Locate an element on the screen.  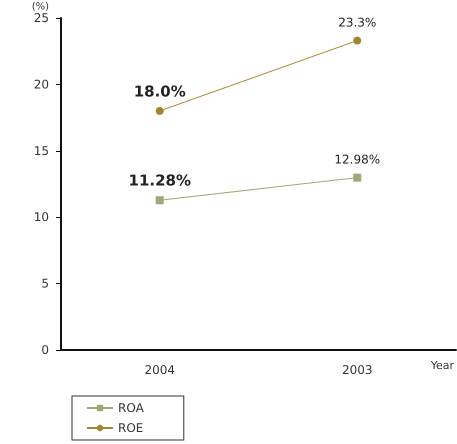
legend-label: ROE is located at coordinates (131, 428).